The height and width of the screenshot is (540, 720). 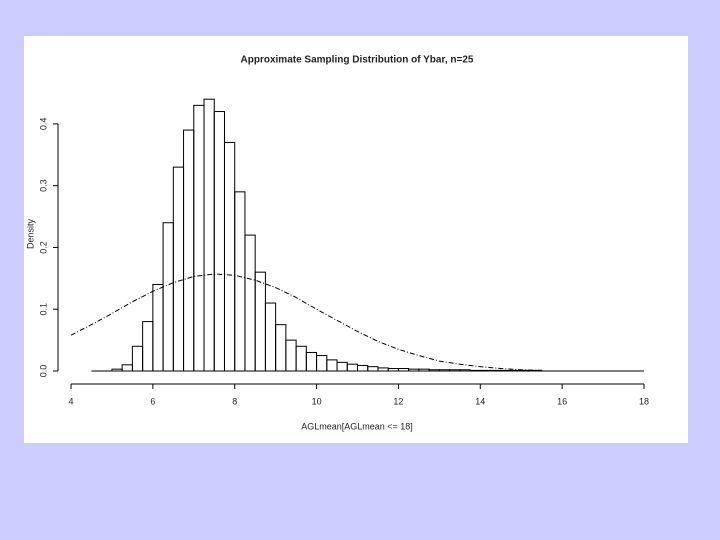 What do you see at coordinates (70, 401) in the screenshot?
I see `x-tick-label: 4` at bounding box center [70, 401].